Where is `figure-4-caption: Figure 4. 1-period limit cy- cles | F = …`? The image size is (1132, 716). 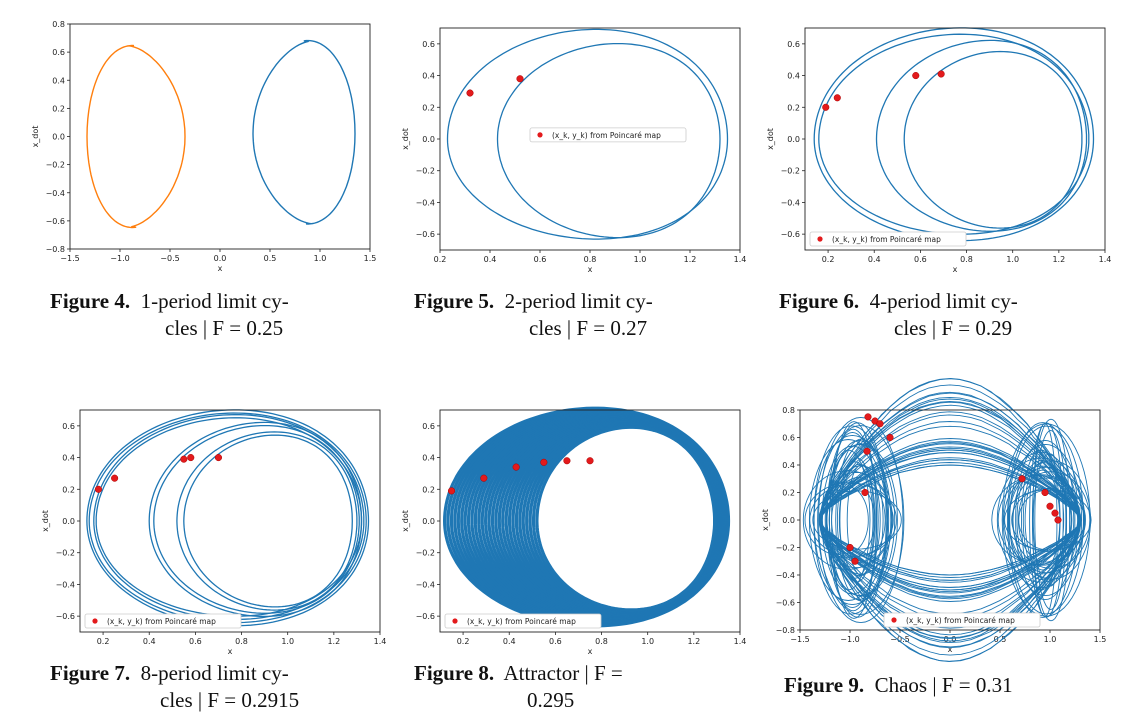 figure-4-caption: Figure 4. 1-period limit cy- cles | F = … is located at coordinates (200, 315).